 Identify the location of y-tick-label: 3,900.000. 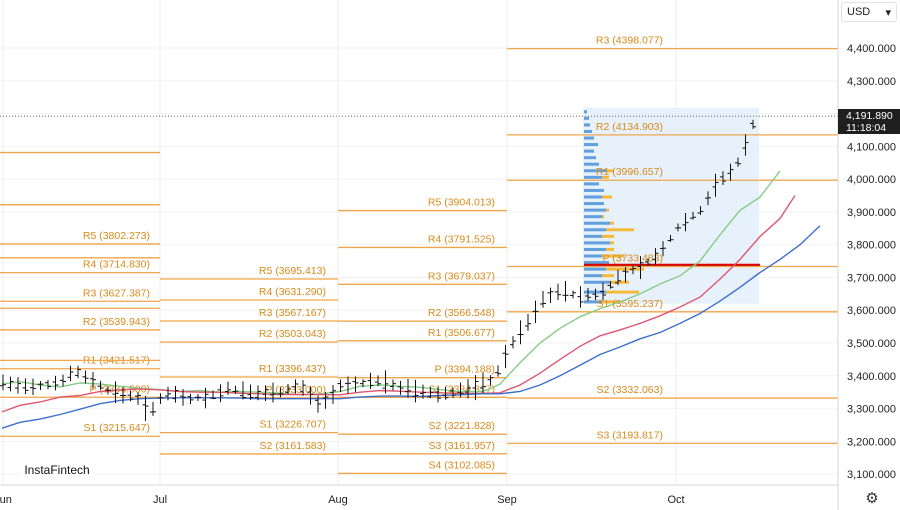
(871, 213).